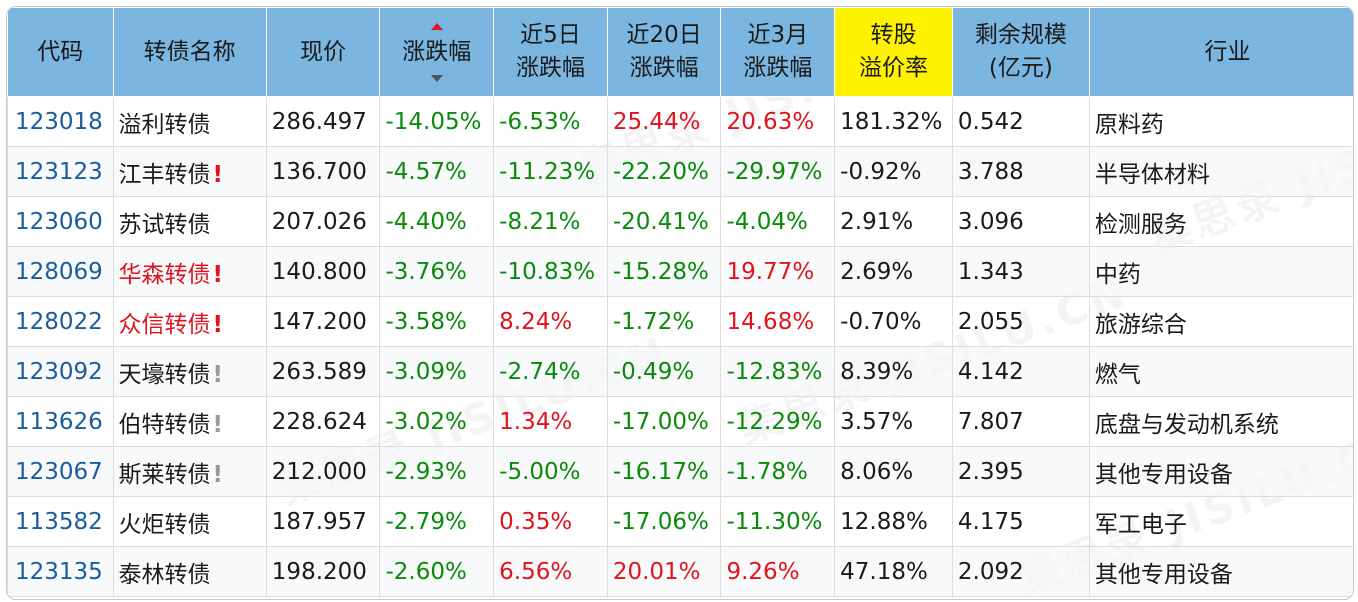 The width and height of the screenshot is (1358, 602). I want to click on change-cell: -2.79%, so click(437, 521).